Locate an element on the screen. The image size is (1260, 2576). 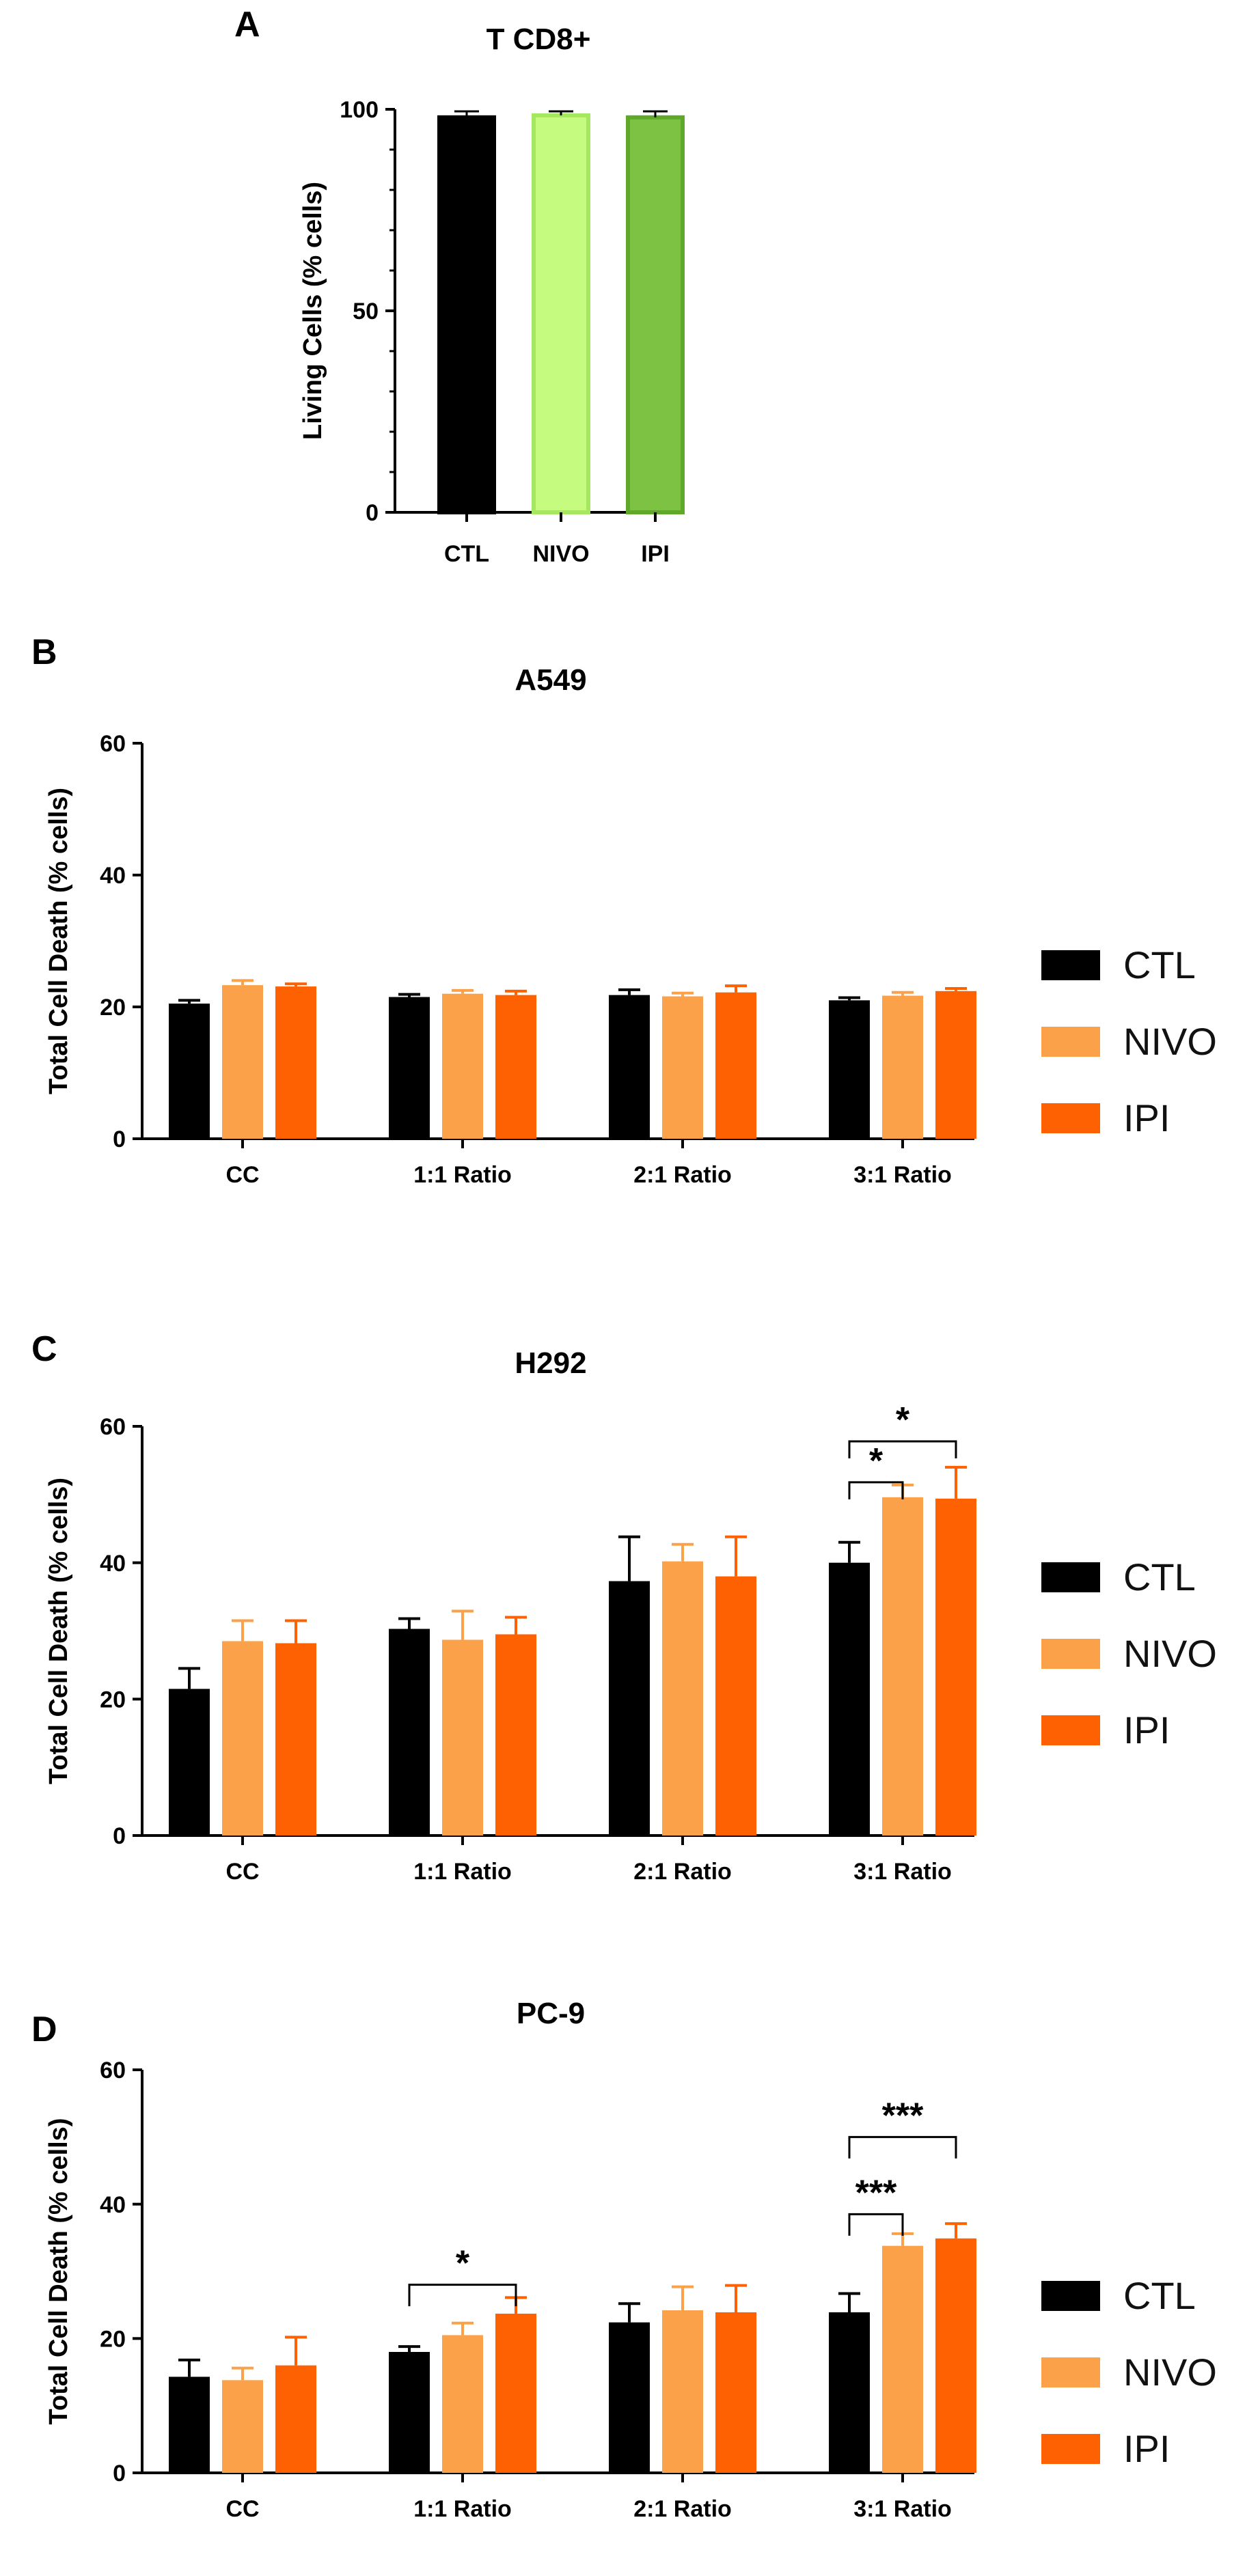
panel-letter-b: B is located at coordinates (44, 653).